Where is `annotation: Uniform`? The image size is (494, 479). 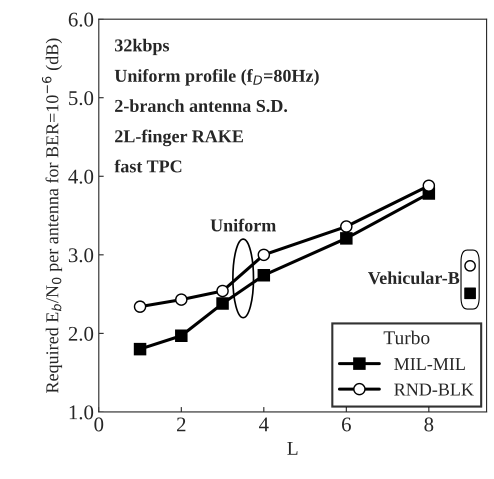 annotation: Uniform is located at coordinates (243, 225).